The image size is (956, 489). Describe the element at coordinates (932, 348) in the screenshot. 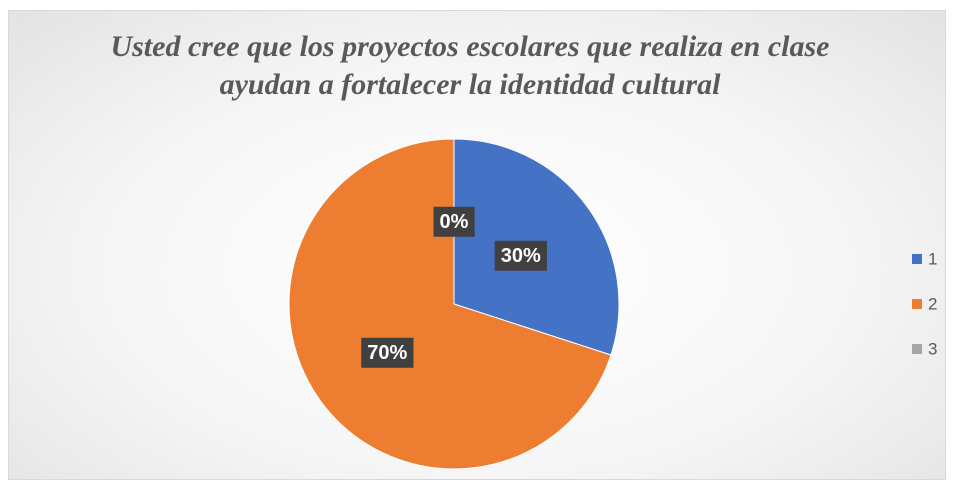

I see `legend-label: 3` at that location.